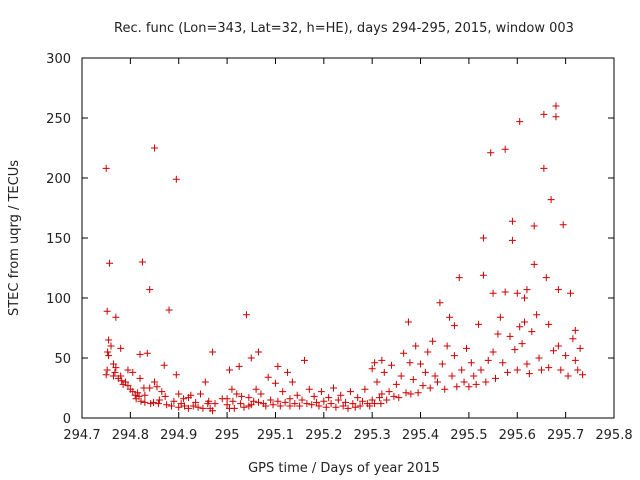  Describe the element at coordinates (227, 435) in the screenshot. I see `x-tick-label: 295` at that location.